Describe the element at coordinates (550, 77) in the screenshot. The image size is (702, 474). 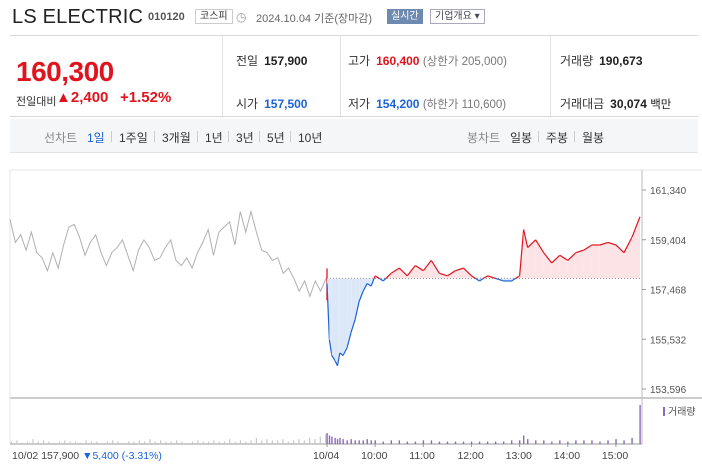
I see `divider` at that location.